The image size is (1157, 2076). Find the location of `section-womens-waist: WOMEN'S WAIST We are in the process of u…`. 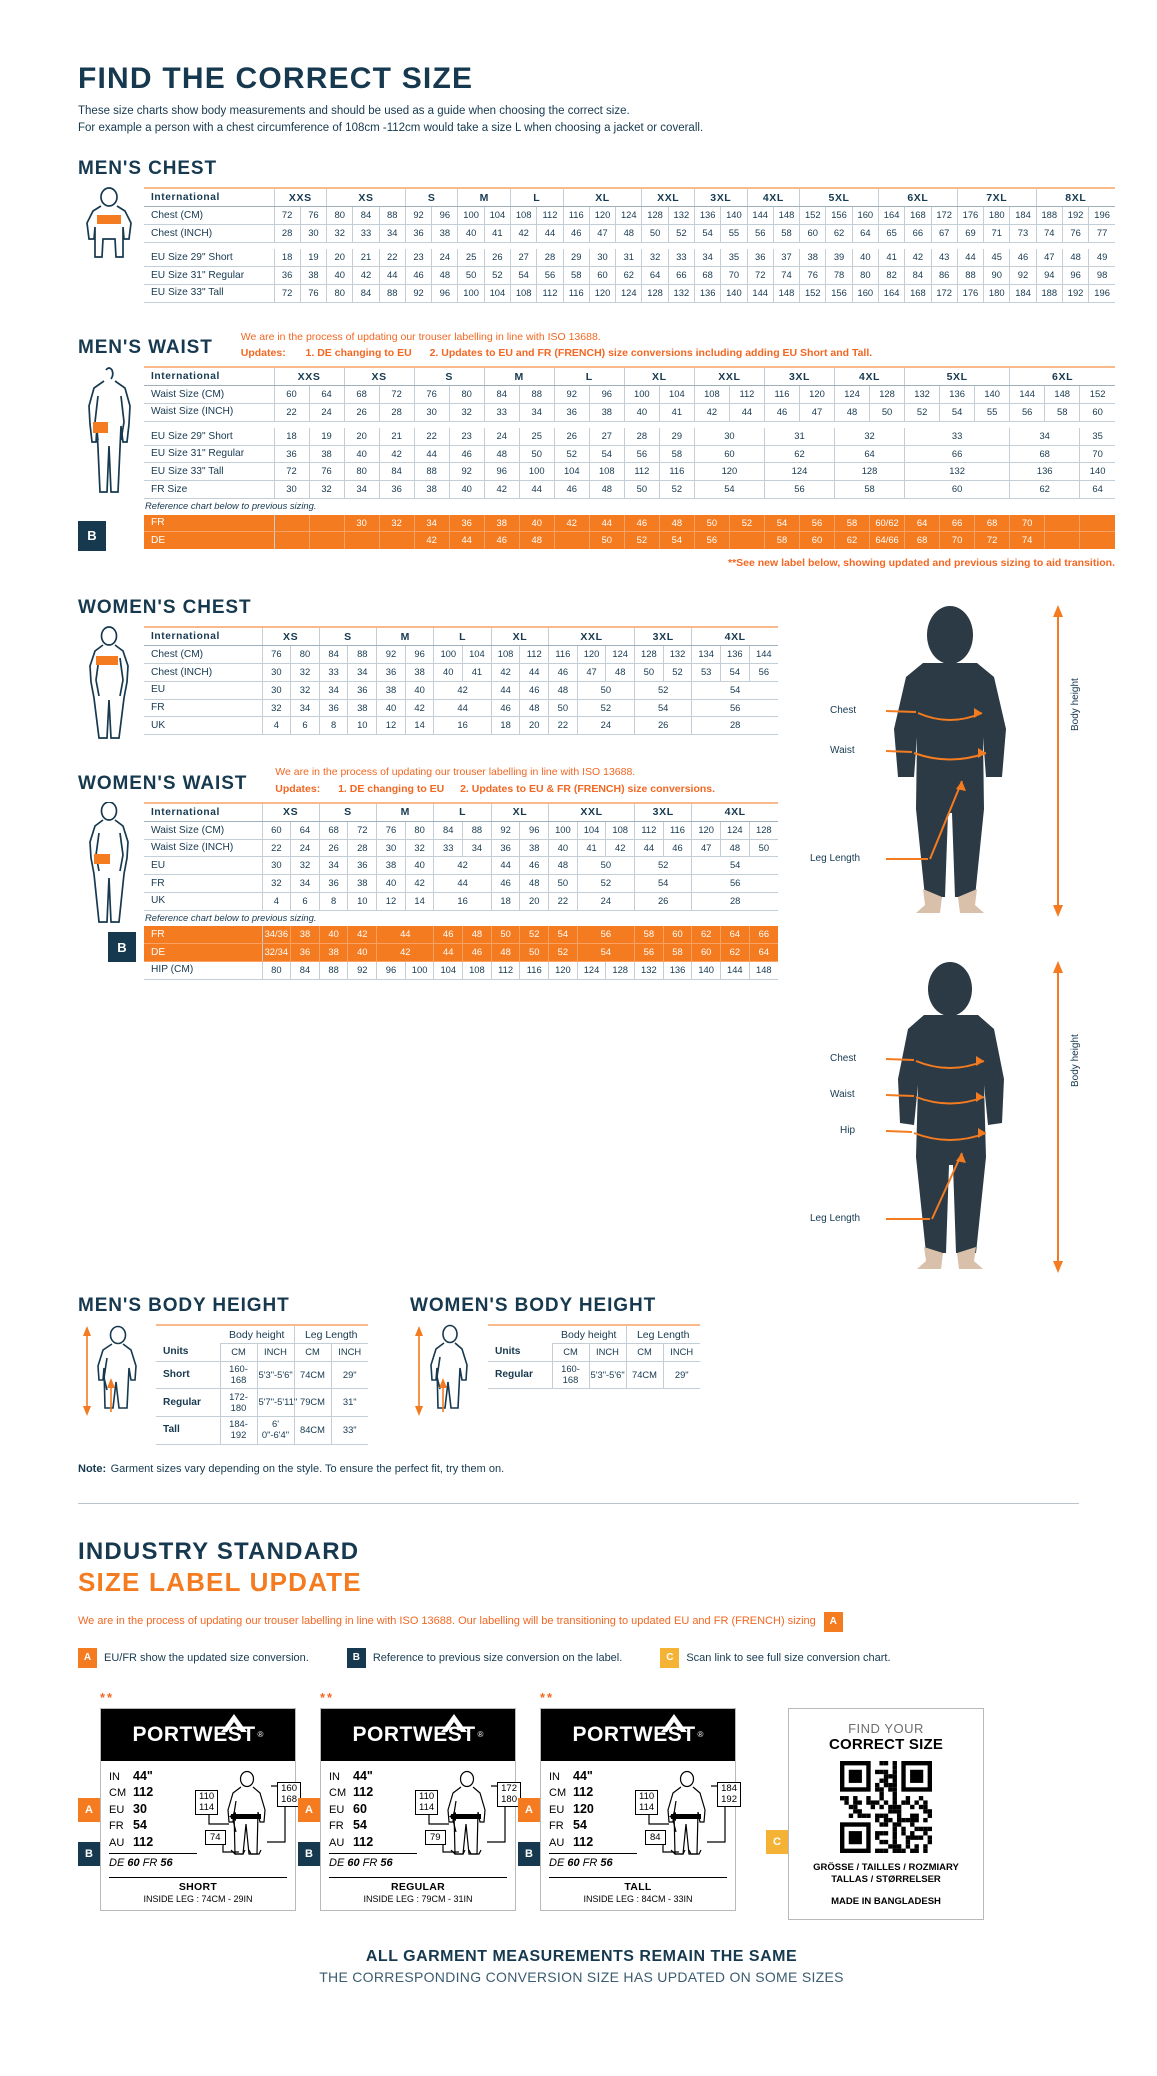

section-womens-waist: WOMEN'S WAIST We are in the process of u… is located at coordinates (428, 872).